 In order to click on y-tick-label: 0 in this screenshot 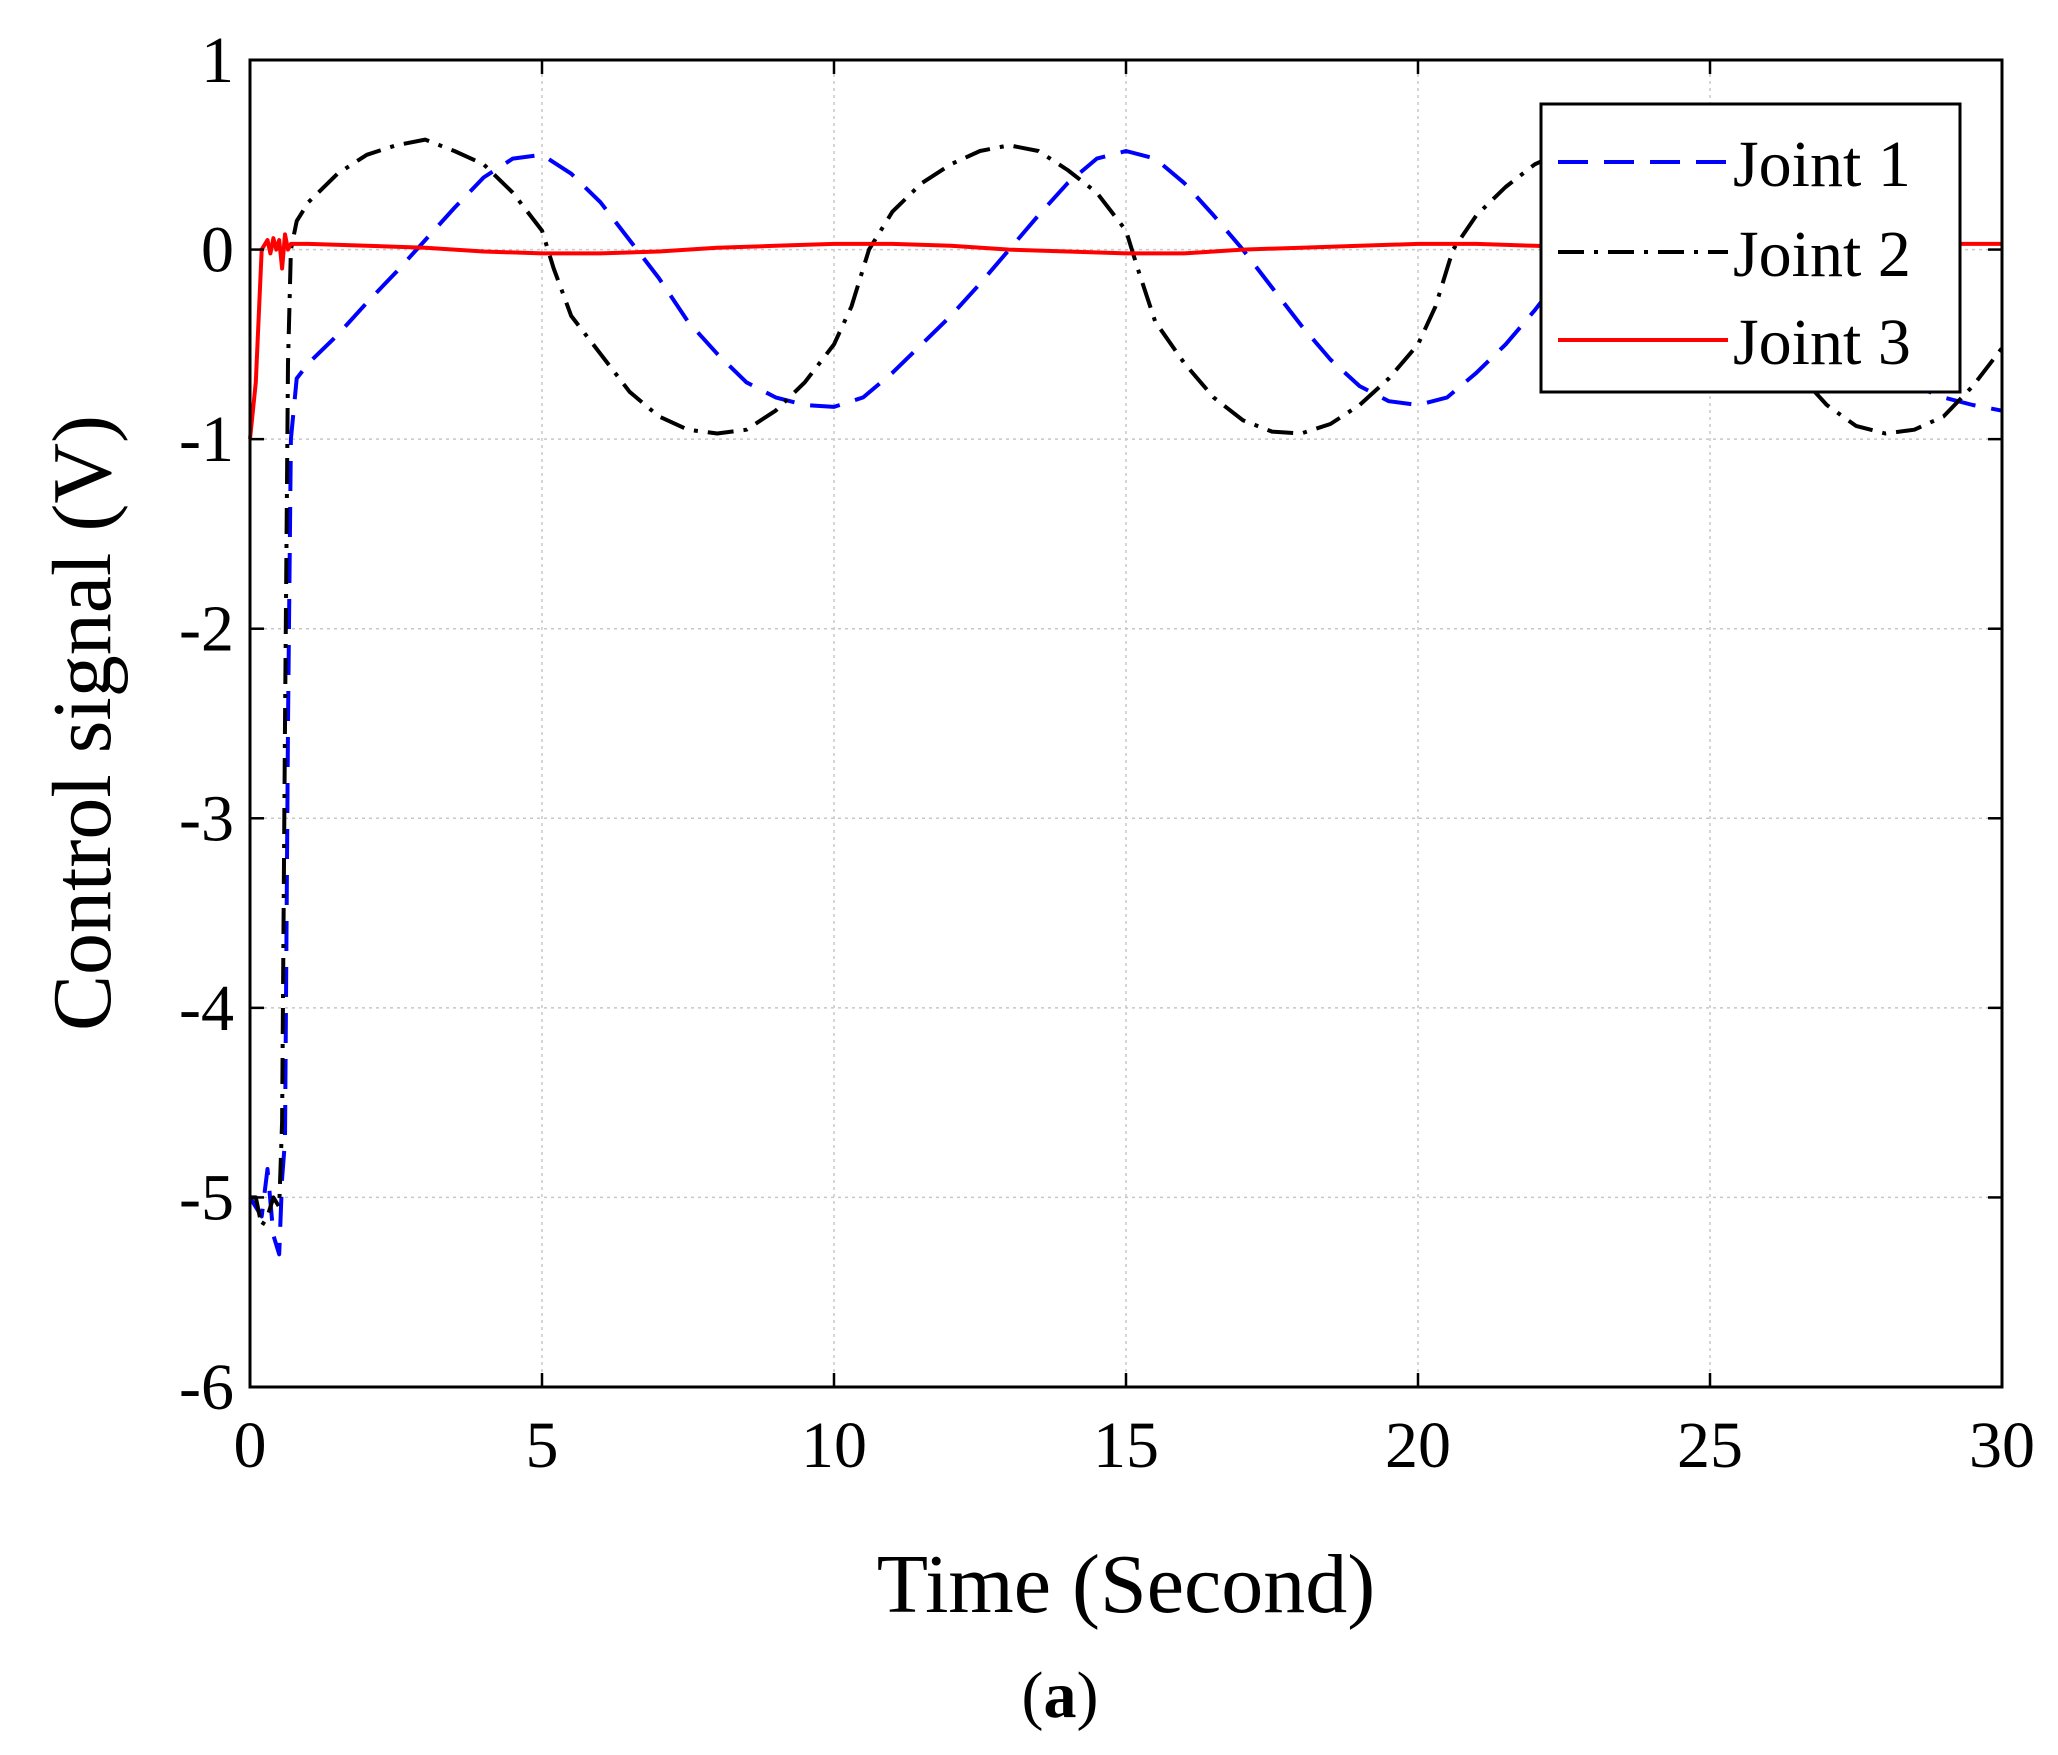, I will do `click(217, 250)`.